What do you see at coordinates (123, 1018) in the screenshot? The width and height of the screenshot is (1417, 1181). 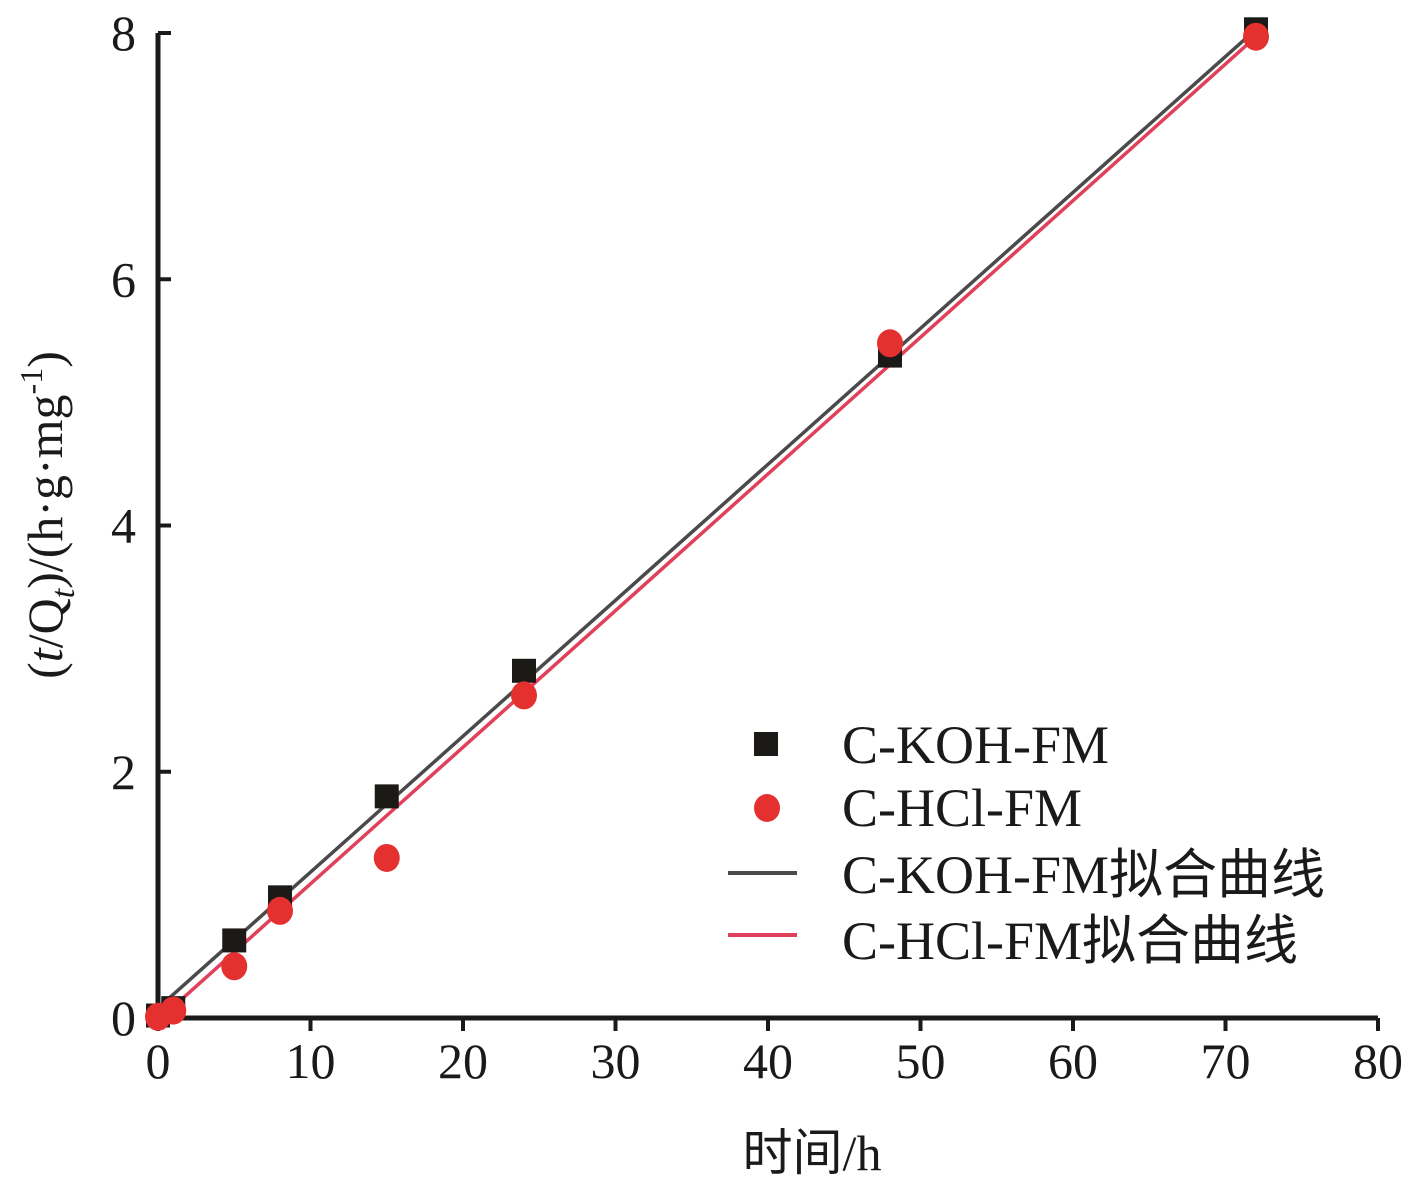 I see `y-tick-label: 0` at bounding box center [123, 1018].